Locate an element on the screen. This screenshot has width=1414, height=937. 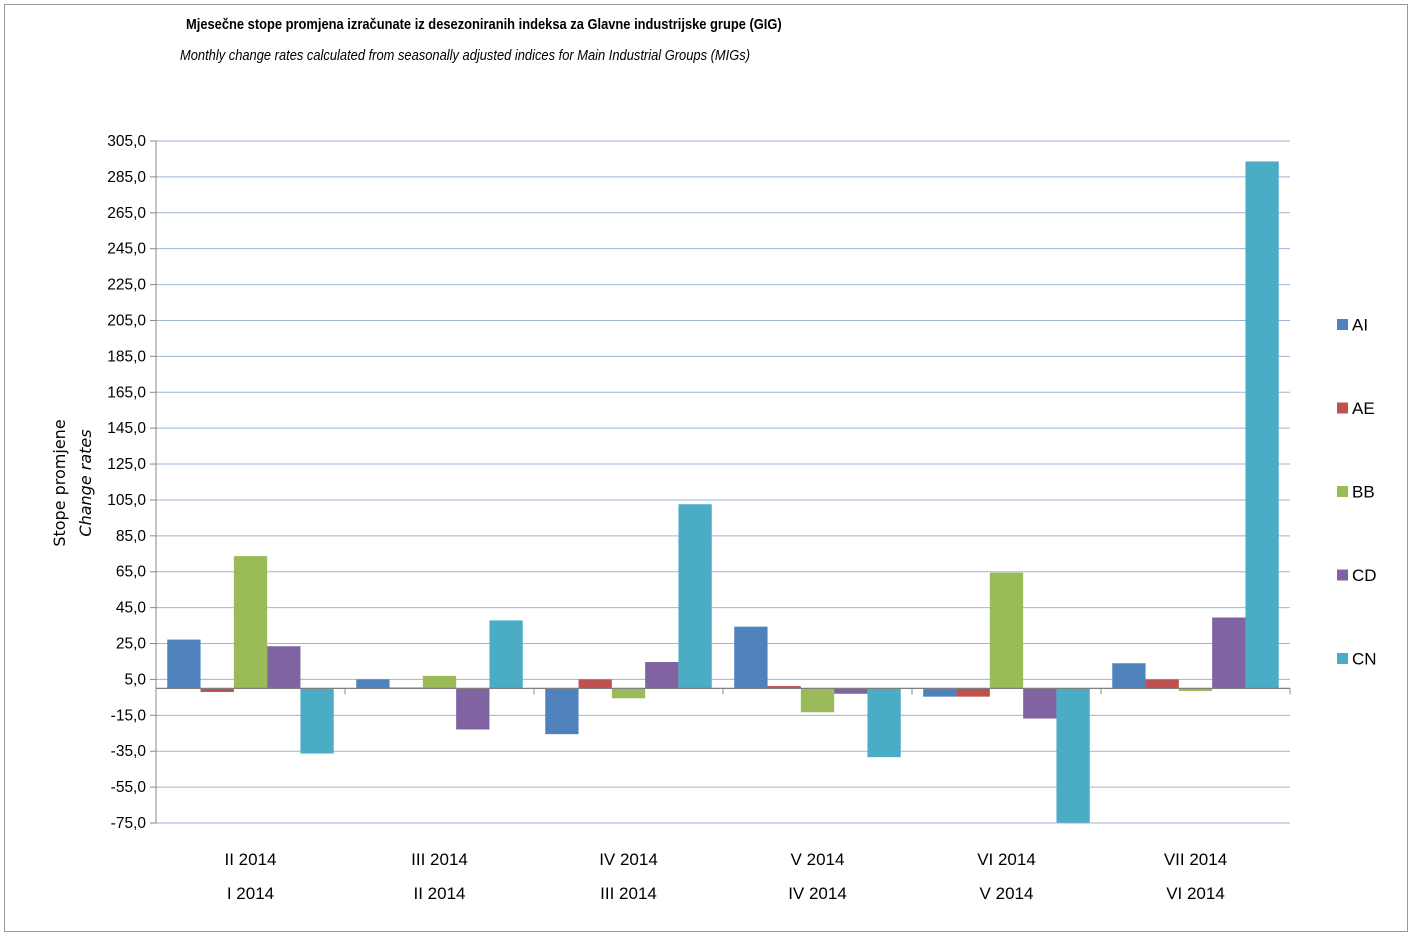
y-tick-label: 225,0 is located at coordinates (126, 285).